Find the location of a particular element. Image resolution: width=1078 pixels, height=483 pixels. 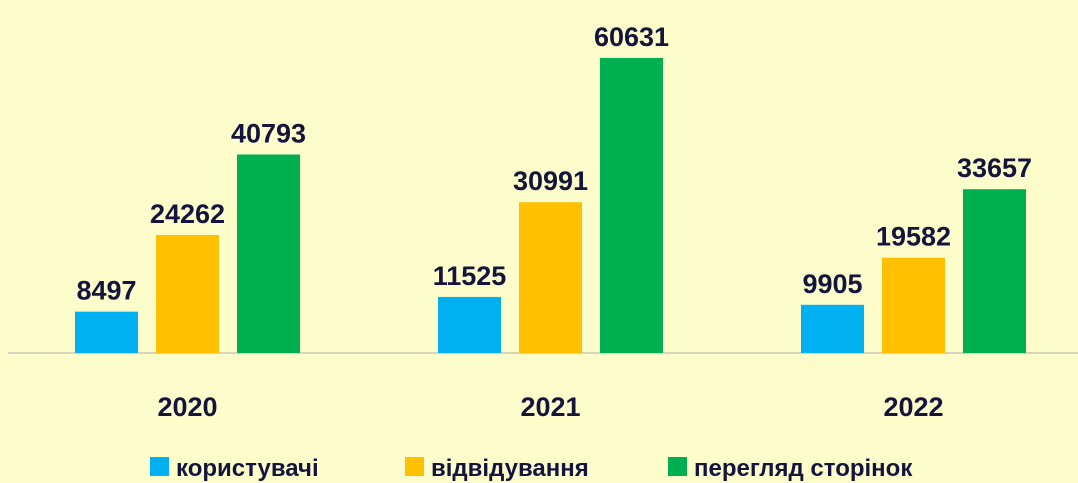

value-label: 8497 is located at coordinates (106, 291).